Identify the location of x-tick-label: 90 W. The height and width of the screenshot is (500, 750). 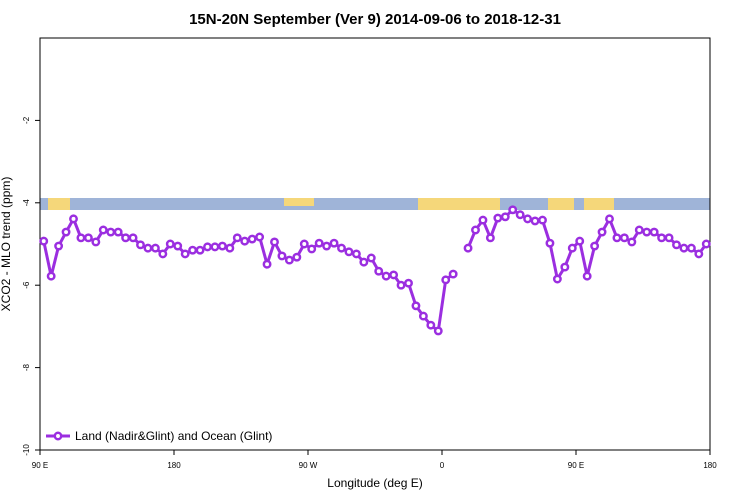
(308, 465).